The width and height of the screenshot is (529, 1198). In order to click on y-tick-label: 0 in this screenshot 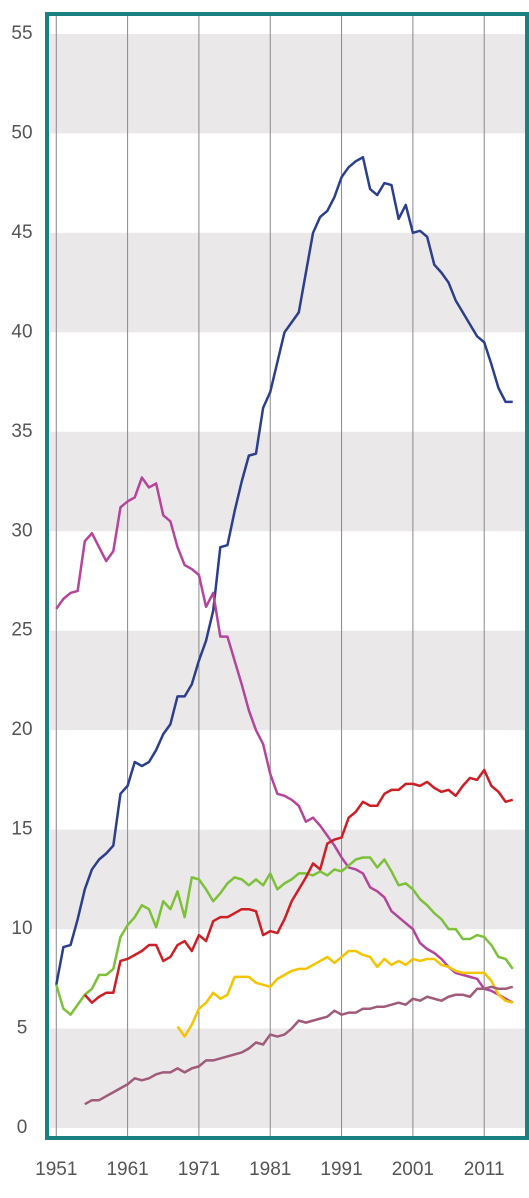, I will do `click(22, 1127)`.